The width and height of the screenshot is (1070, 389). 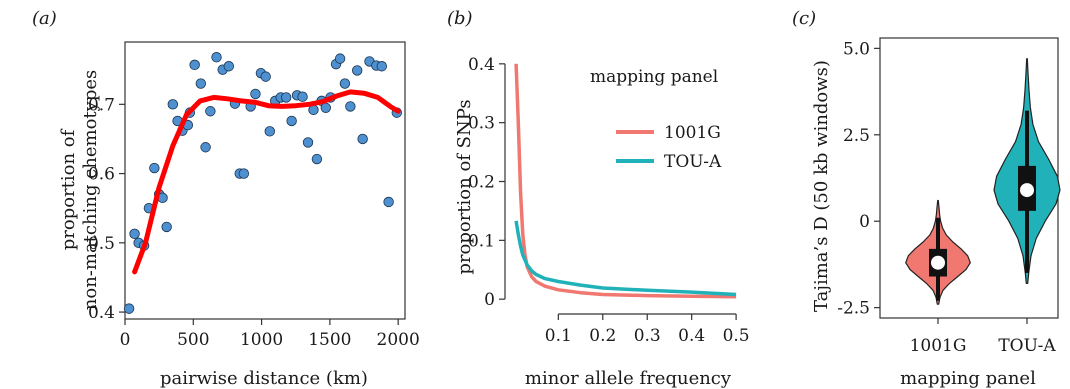 I want to click on panel-b-xtick-label: 0.2, so click(x=602, y=336).